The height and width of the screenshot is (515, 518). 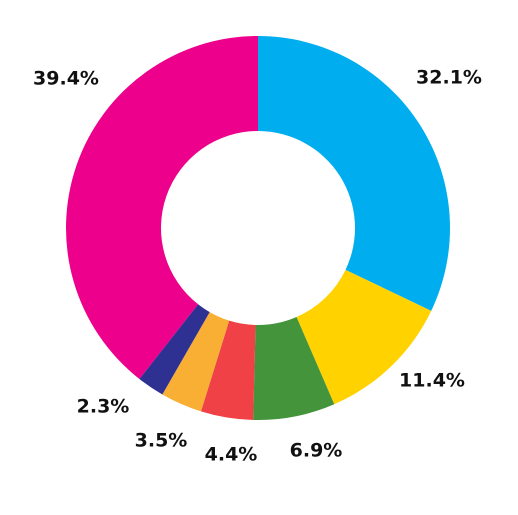 What do you see at coordinates (449, 78) in the screenshot?
I see `slice-label-0: 32.1%` at bounding box center [449, 78].